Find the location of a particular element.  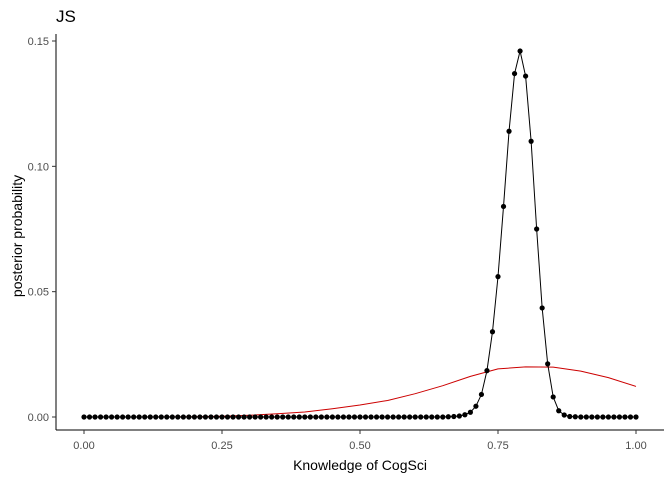

y-axis-title: posterior probability is located at coordinates (17, 236).